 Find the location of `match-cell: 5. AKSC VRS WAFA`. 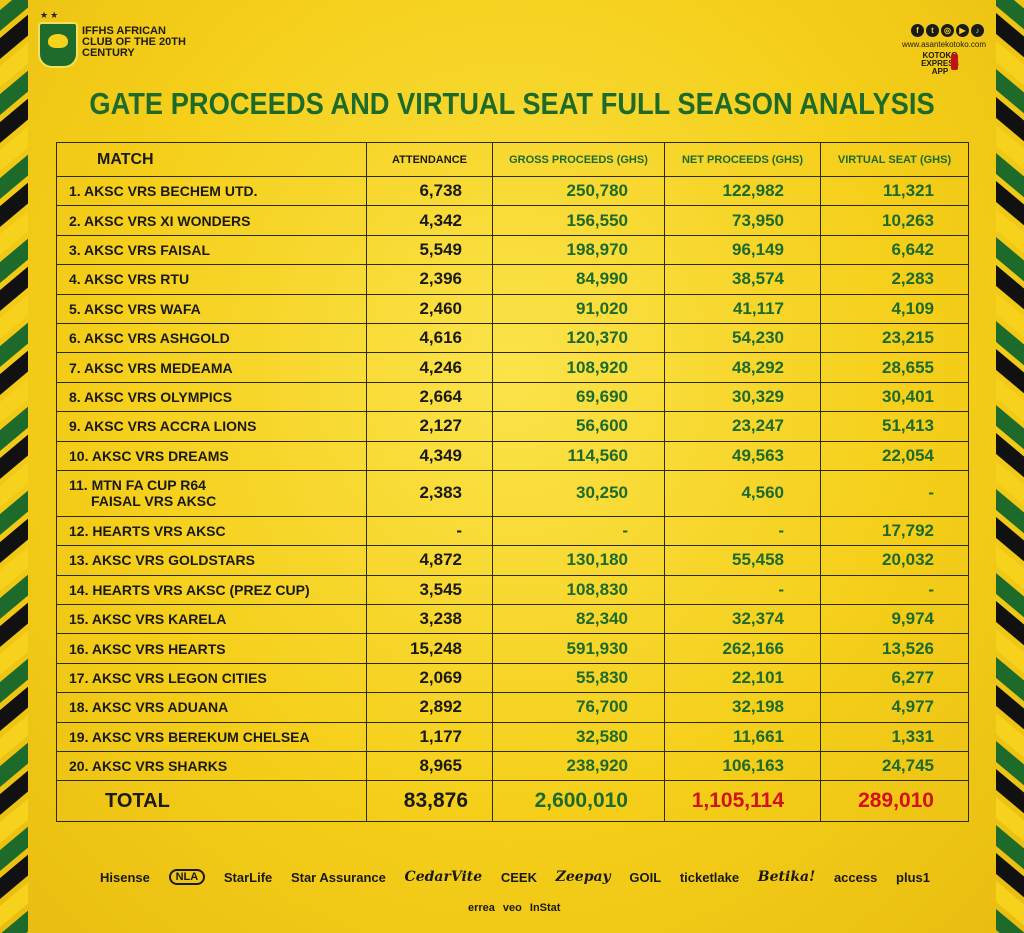

match-cell: 5. AKSC VRS WAFA is located at coordinates (211, 308).